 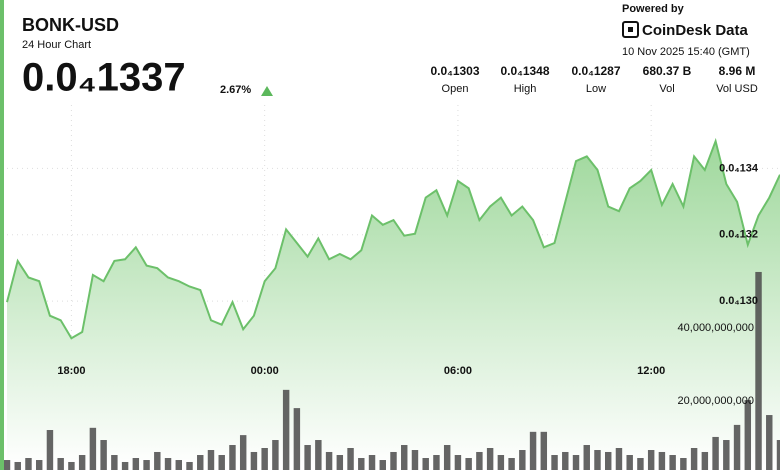 I want to click on brand: CoinDesk Data, so click(x=695, y=30).